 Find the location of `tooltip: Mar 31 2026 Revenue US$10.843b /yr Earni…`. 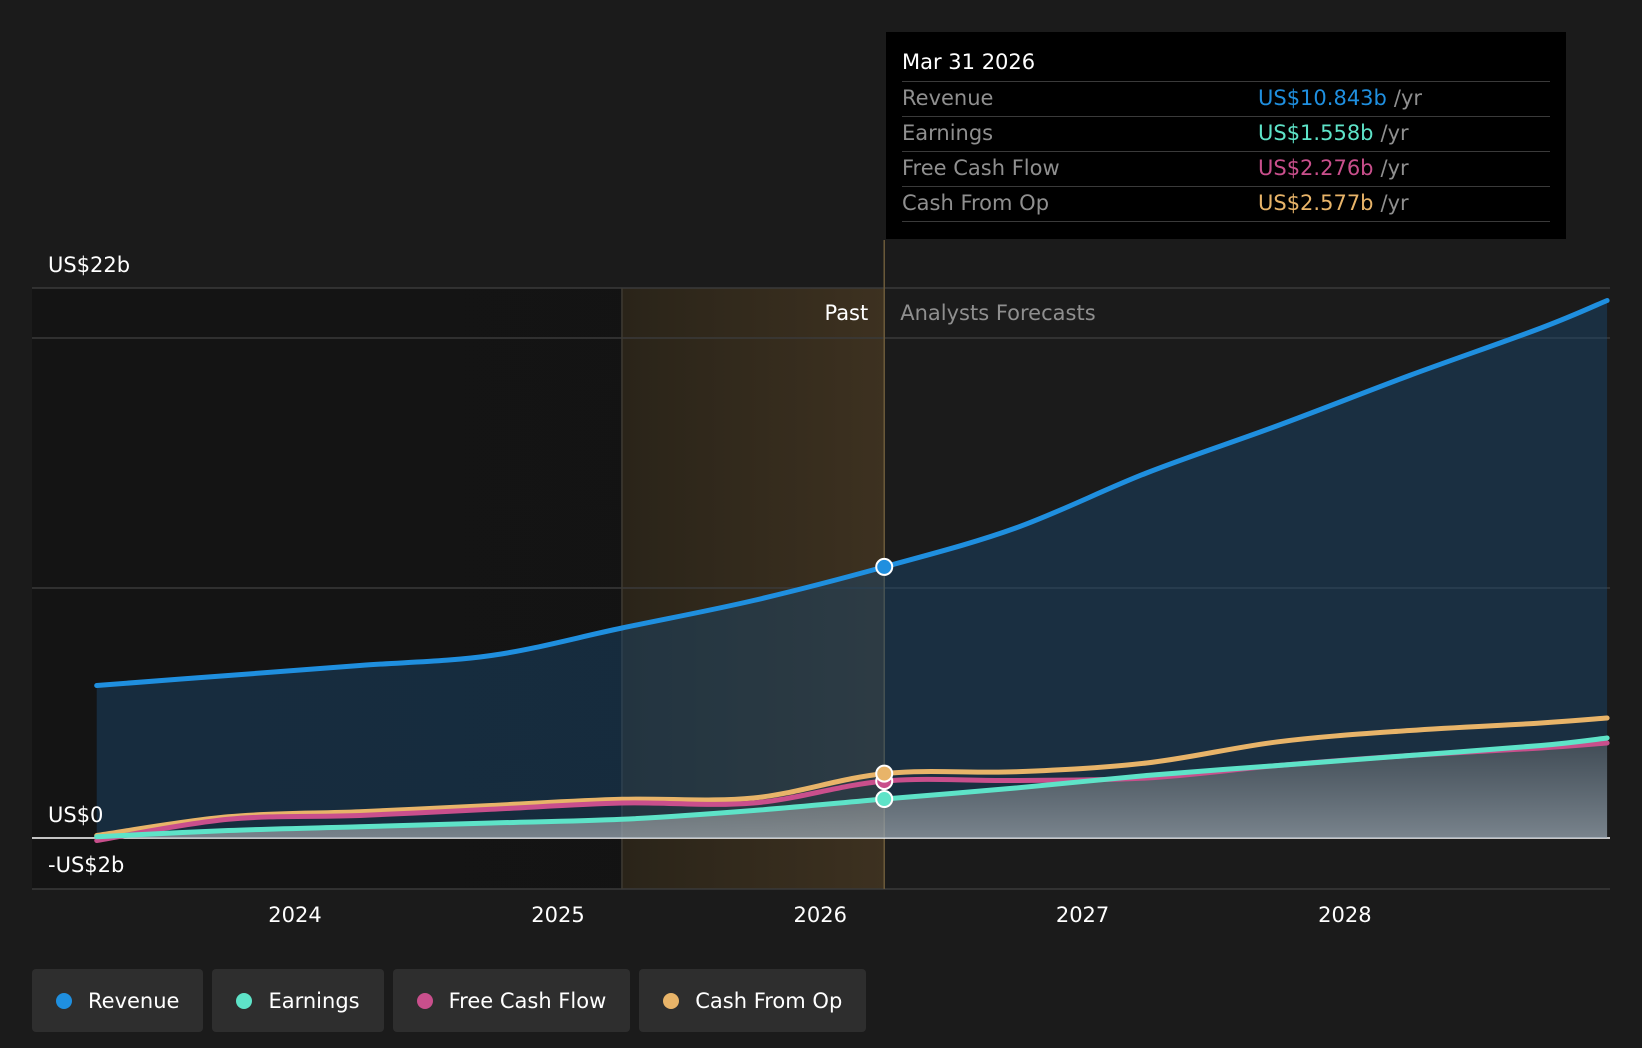

tooltip: Mar 31 2026 Revenue US$10.843b /yr Earni… is located at coordinates (1226, 135).